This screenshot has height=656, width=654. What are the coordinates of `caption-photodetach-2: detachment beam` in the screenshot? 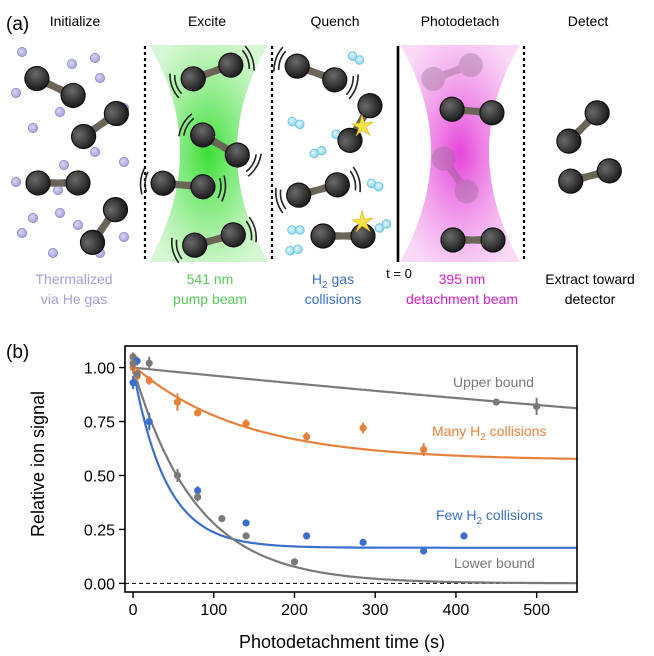 It's located at (462, 299).